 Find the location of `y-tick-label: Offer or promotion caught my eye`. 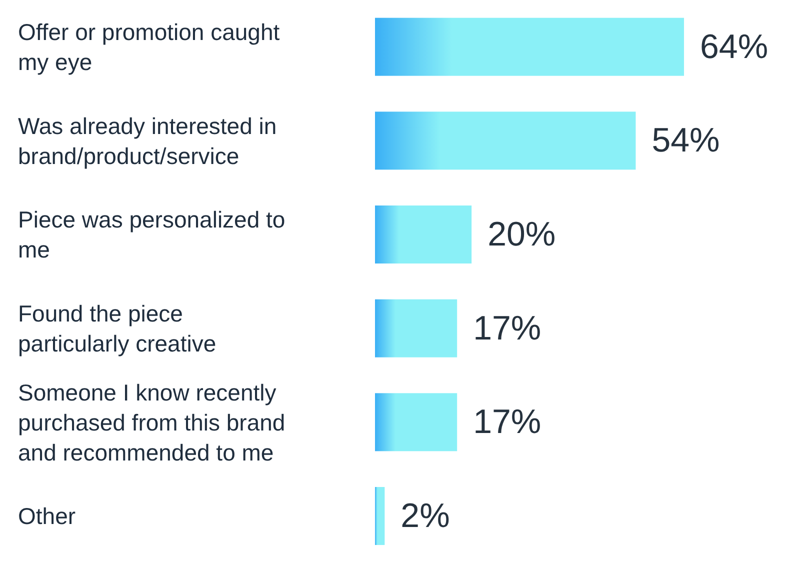

y-tick-label: Offer or promotion caught my eye is located at coordinates (149, 46).